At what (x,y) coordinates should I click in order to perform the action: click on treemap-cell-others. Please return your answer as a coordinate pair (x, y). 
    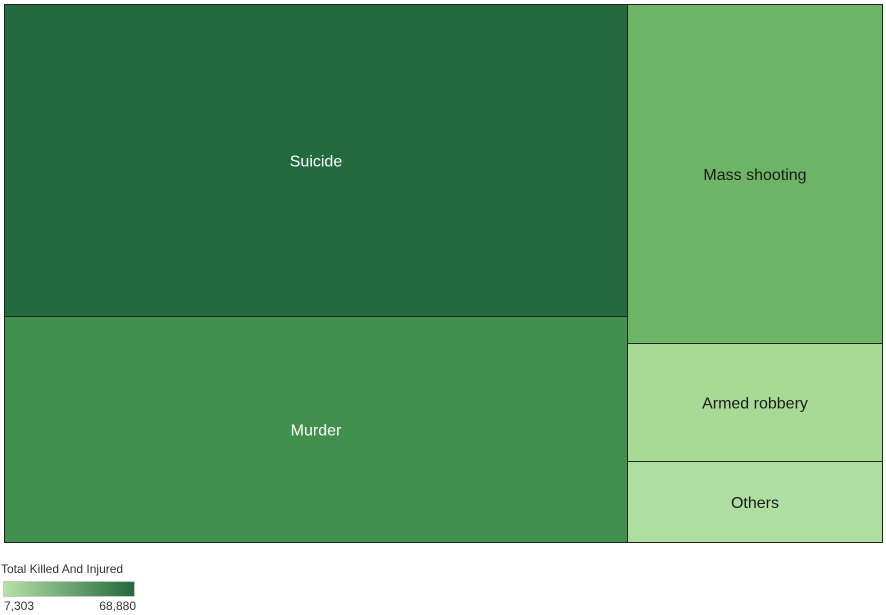
    Looking at the image, I should click on (755, 502).